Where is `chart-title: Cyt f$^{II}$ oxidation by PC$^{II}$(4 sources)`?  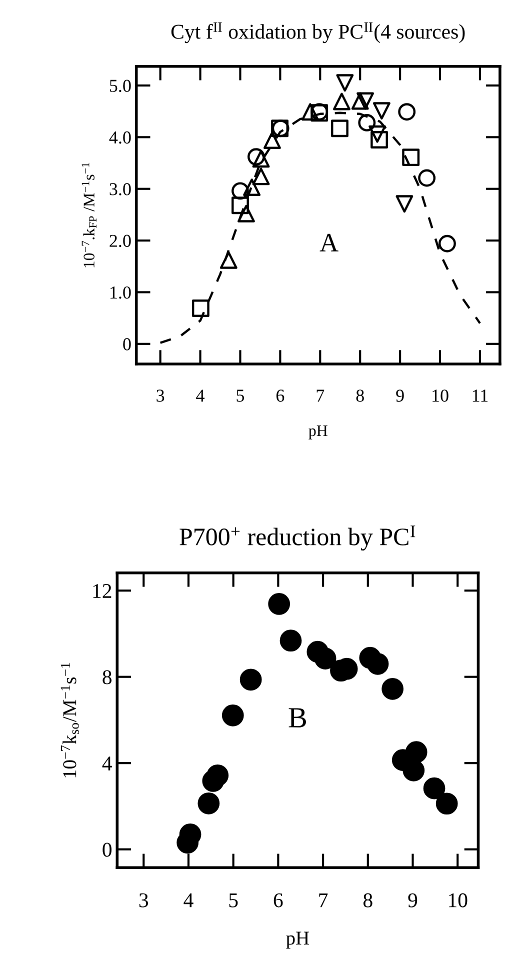
chart-title: Cyt f$^{II}$ oxidation by PC$^{II}$(4 sources) is located at coordinates (318, 33).